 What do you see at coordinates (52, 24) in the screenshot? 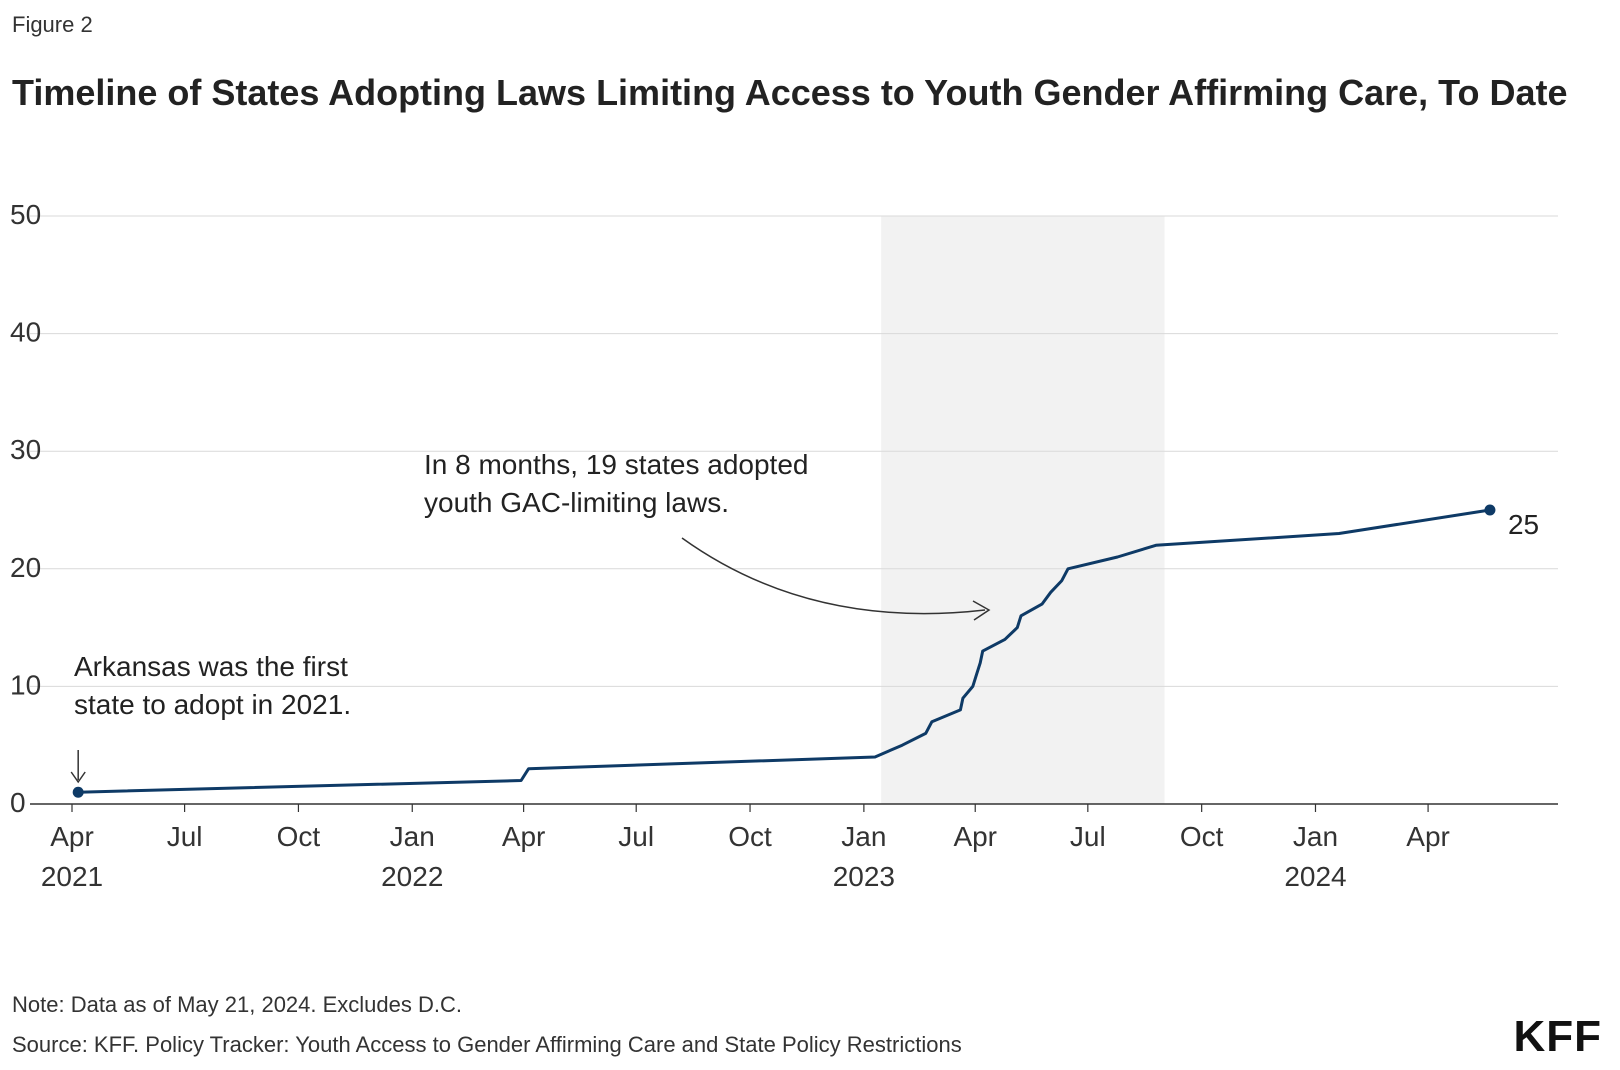
I see `figure-label: Figure 2` at bounding box center [52, 24].